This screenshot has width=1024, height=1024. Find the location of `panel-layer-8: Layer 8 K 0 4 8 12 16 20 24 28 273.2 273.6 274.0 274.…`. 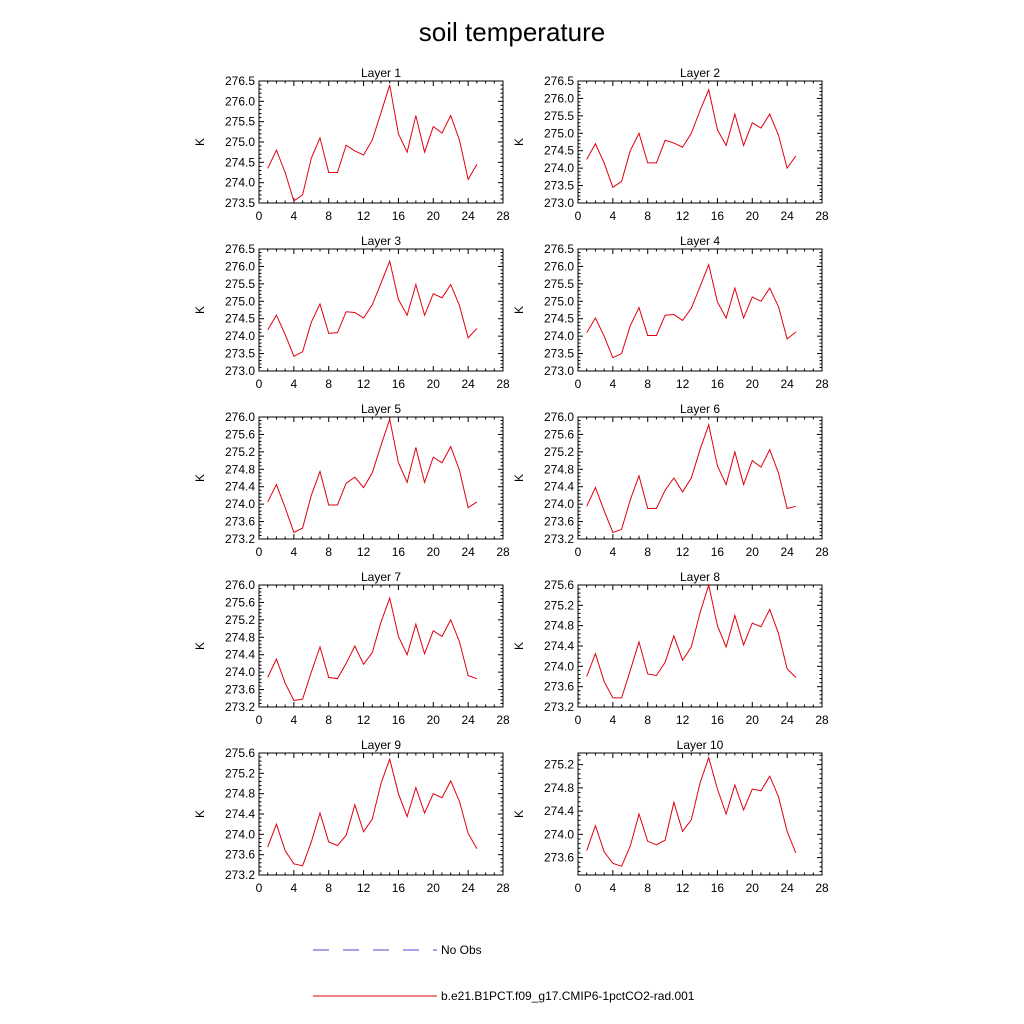

panel-layer-8: Layer 8 K 0 4 8 12 16 20 24 28 273.2 273.6 274.0 274.… is located at coordinates (670, 648).